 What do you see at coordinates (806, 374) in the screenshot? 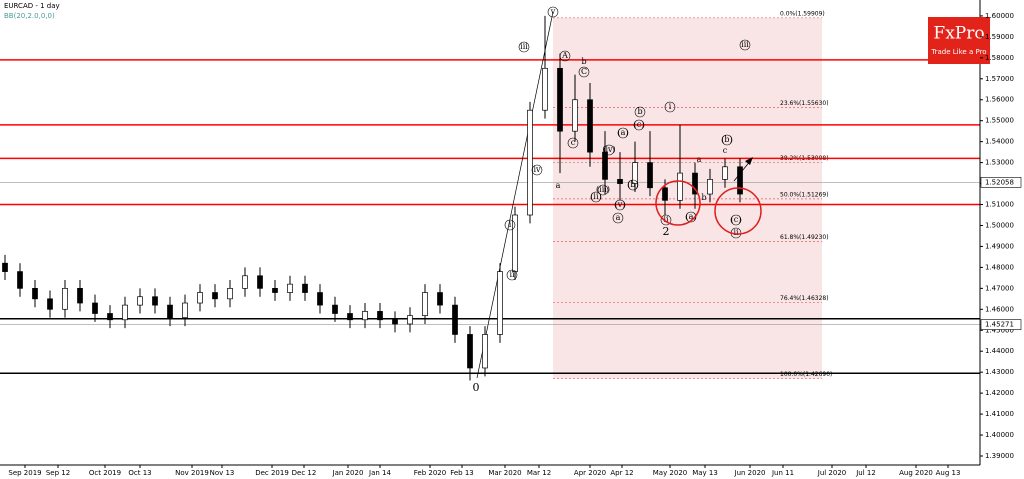
I see `fibonacci-label: 100.0%(1.42690)` at bounding box center [806, 374].